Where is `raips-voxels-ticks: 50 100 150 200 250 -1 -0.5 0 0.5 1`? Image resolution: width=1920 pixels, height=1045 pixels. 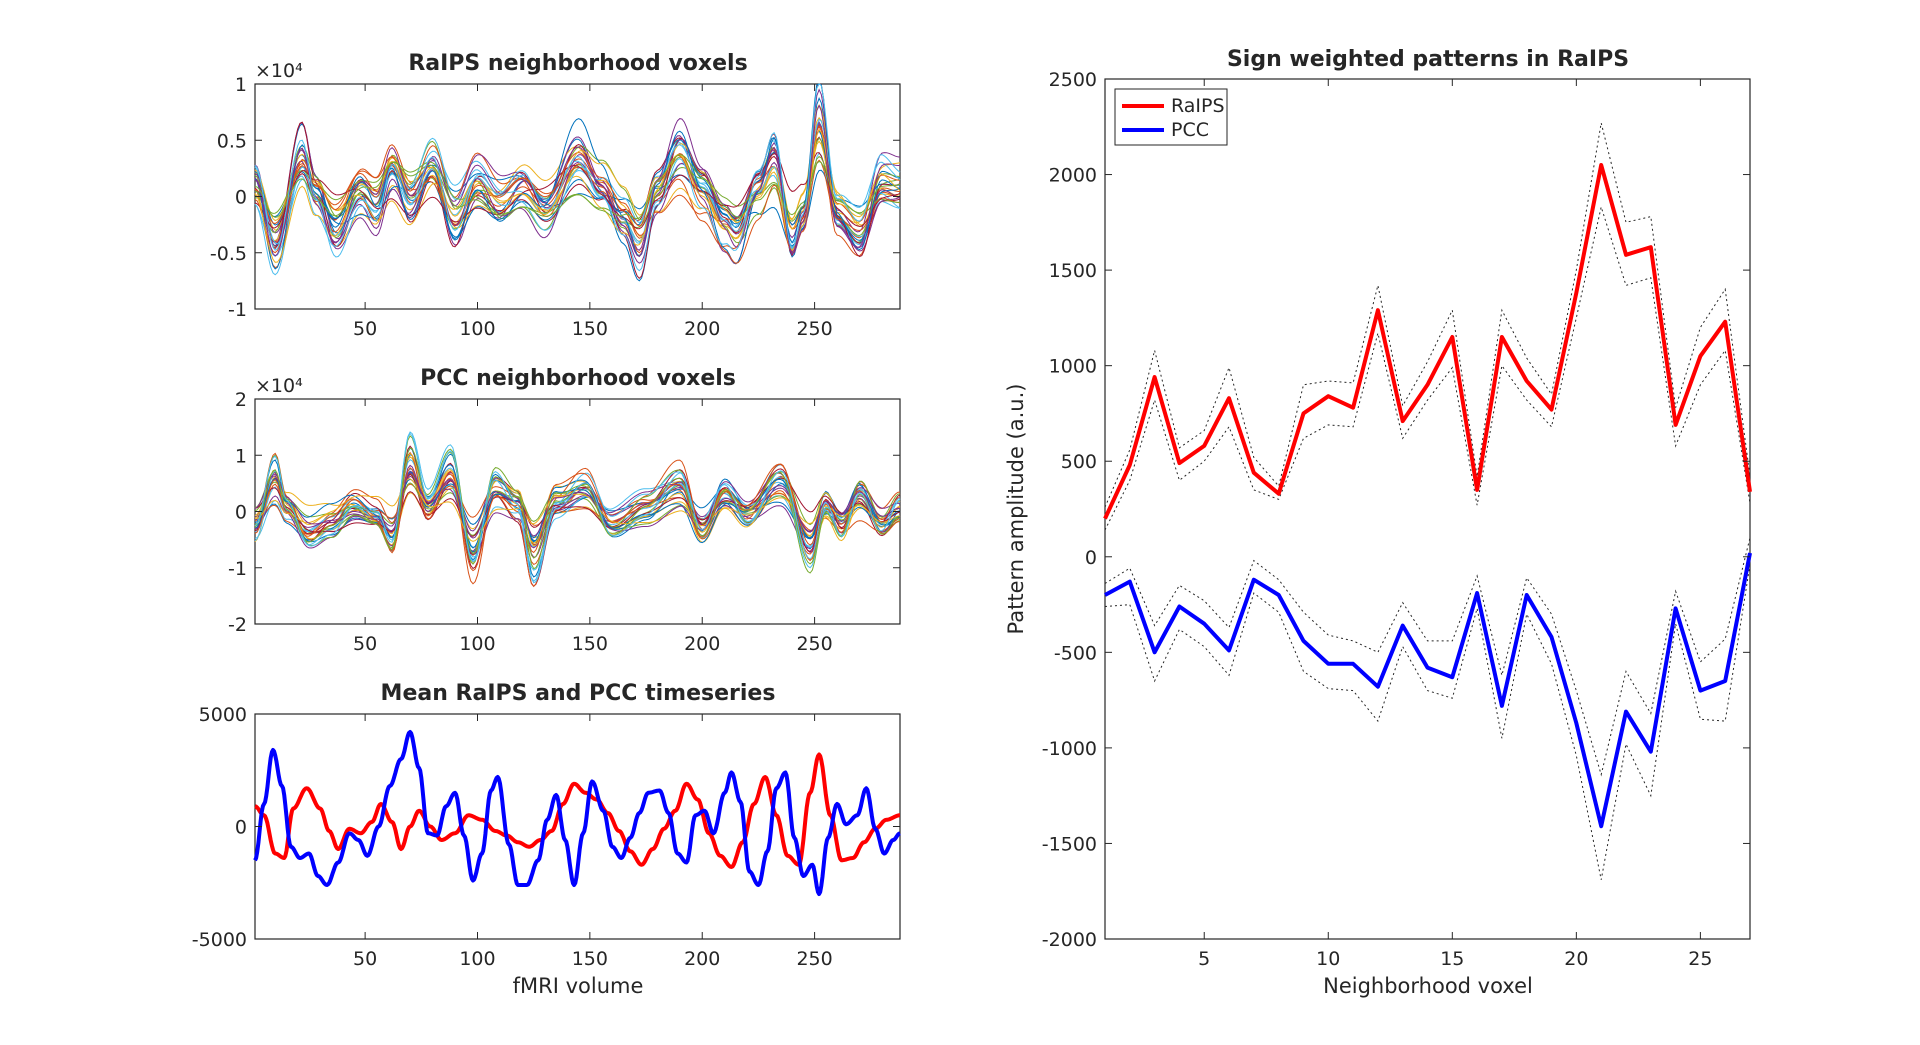 raips-voxels-ticks: 50 100 150 200 250 -1 -0.5 0 0.5 1 is located at coordinates (555, 207).